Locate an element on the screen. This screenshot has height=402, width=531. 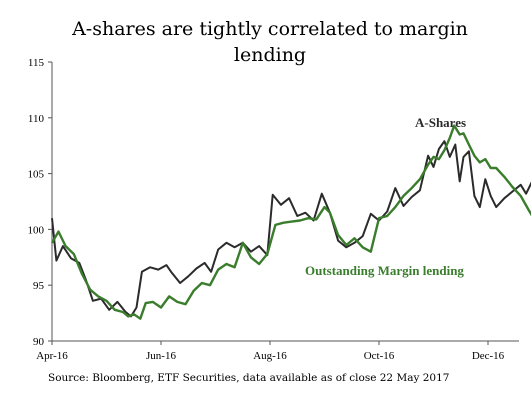
x-tick-label: Dec-16 is located at coordinates (488, 356).